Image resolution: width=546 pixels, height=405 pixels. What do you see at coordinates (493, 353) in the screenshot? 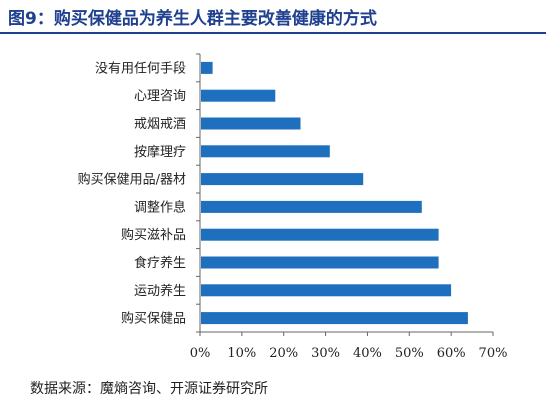
I see `x-tick-label: 70%` at bounding box center [493, 353].